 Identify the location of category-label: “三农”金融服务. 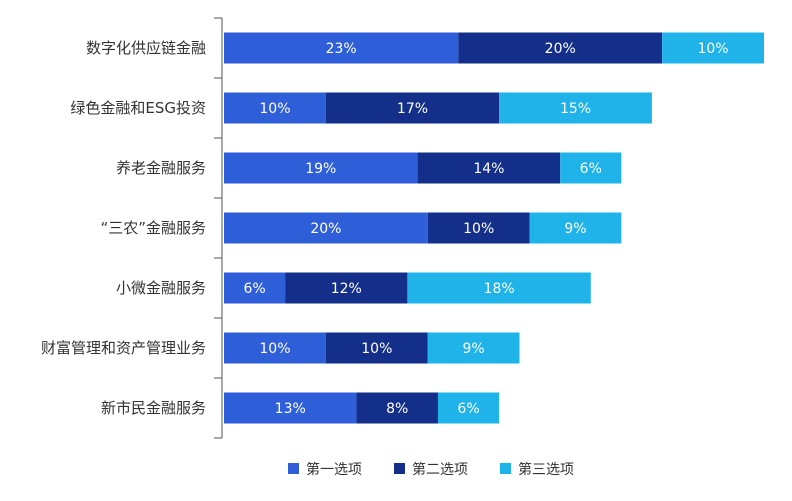
(153, 228).